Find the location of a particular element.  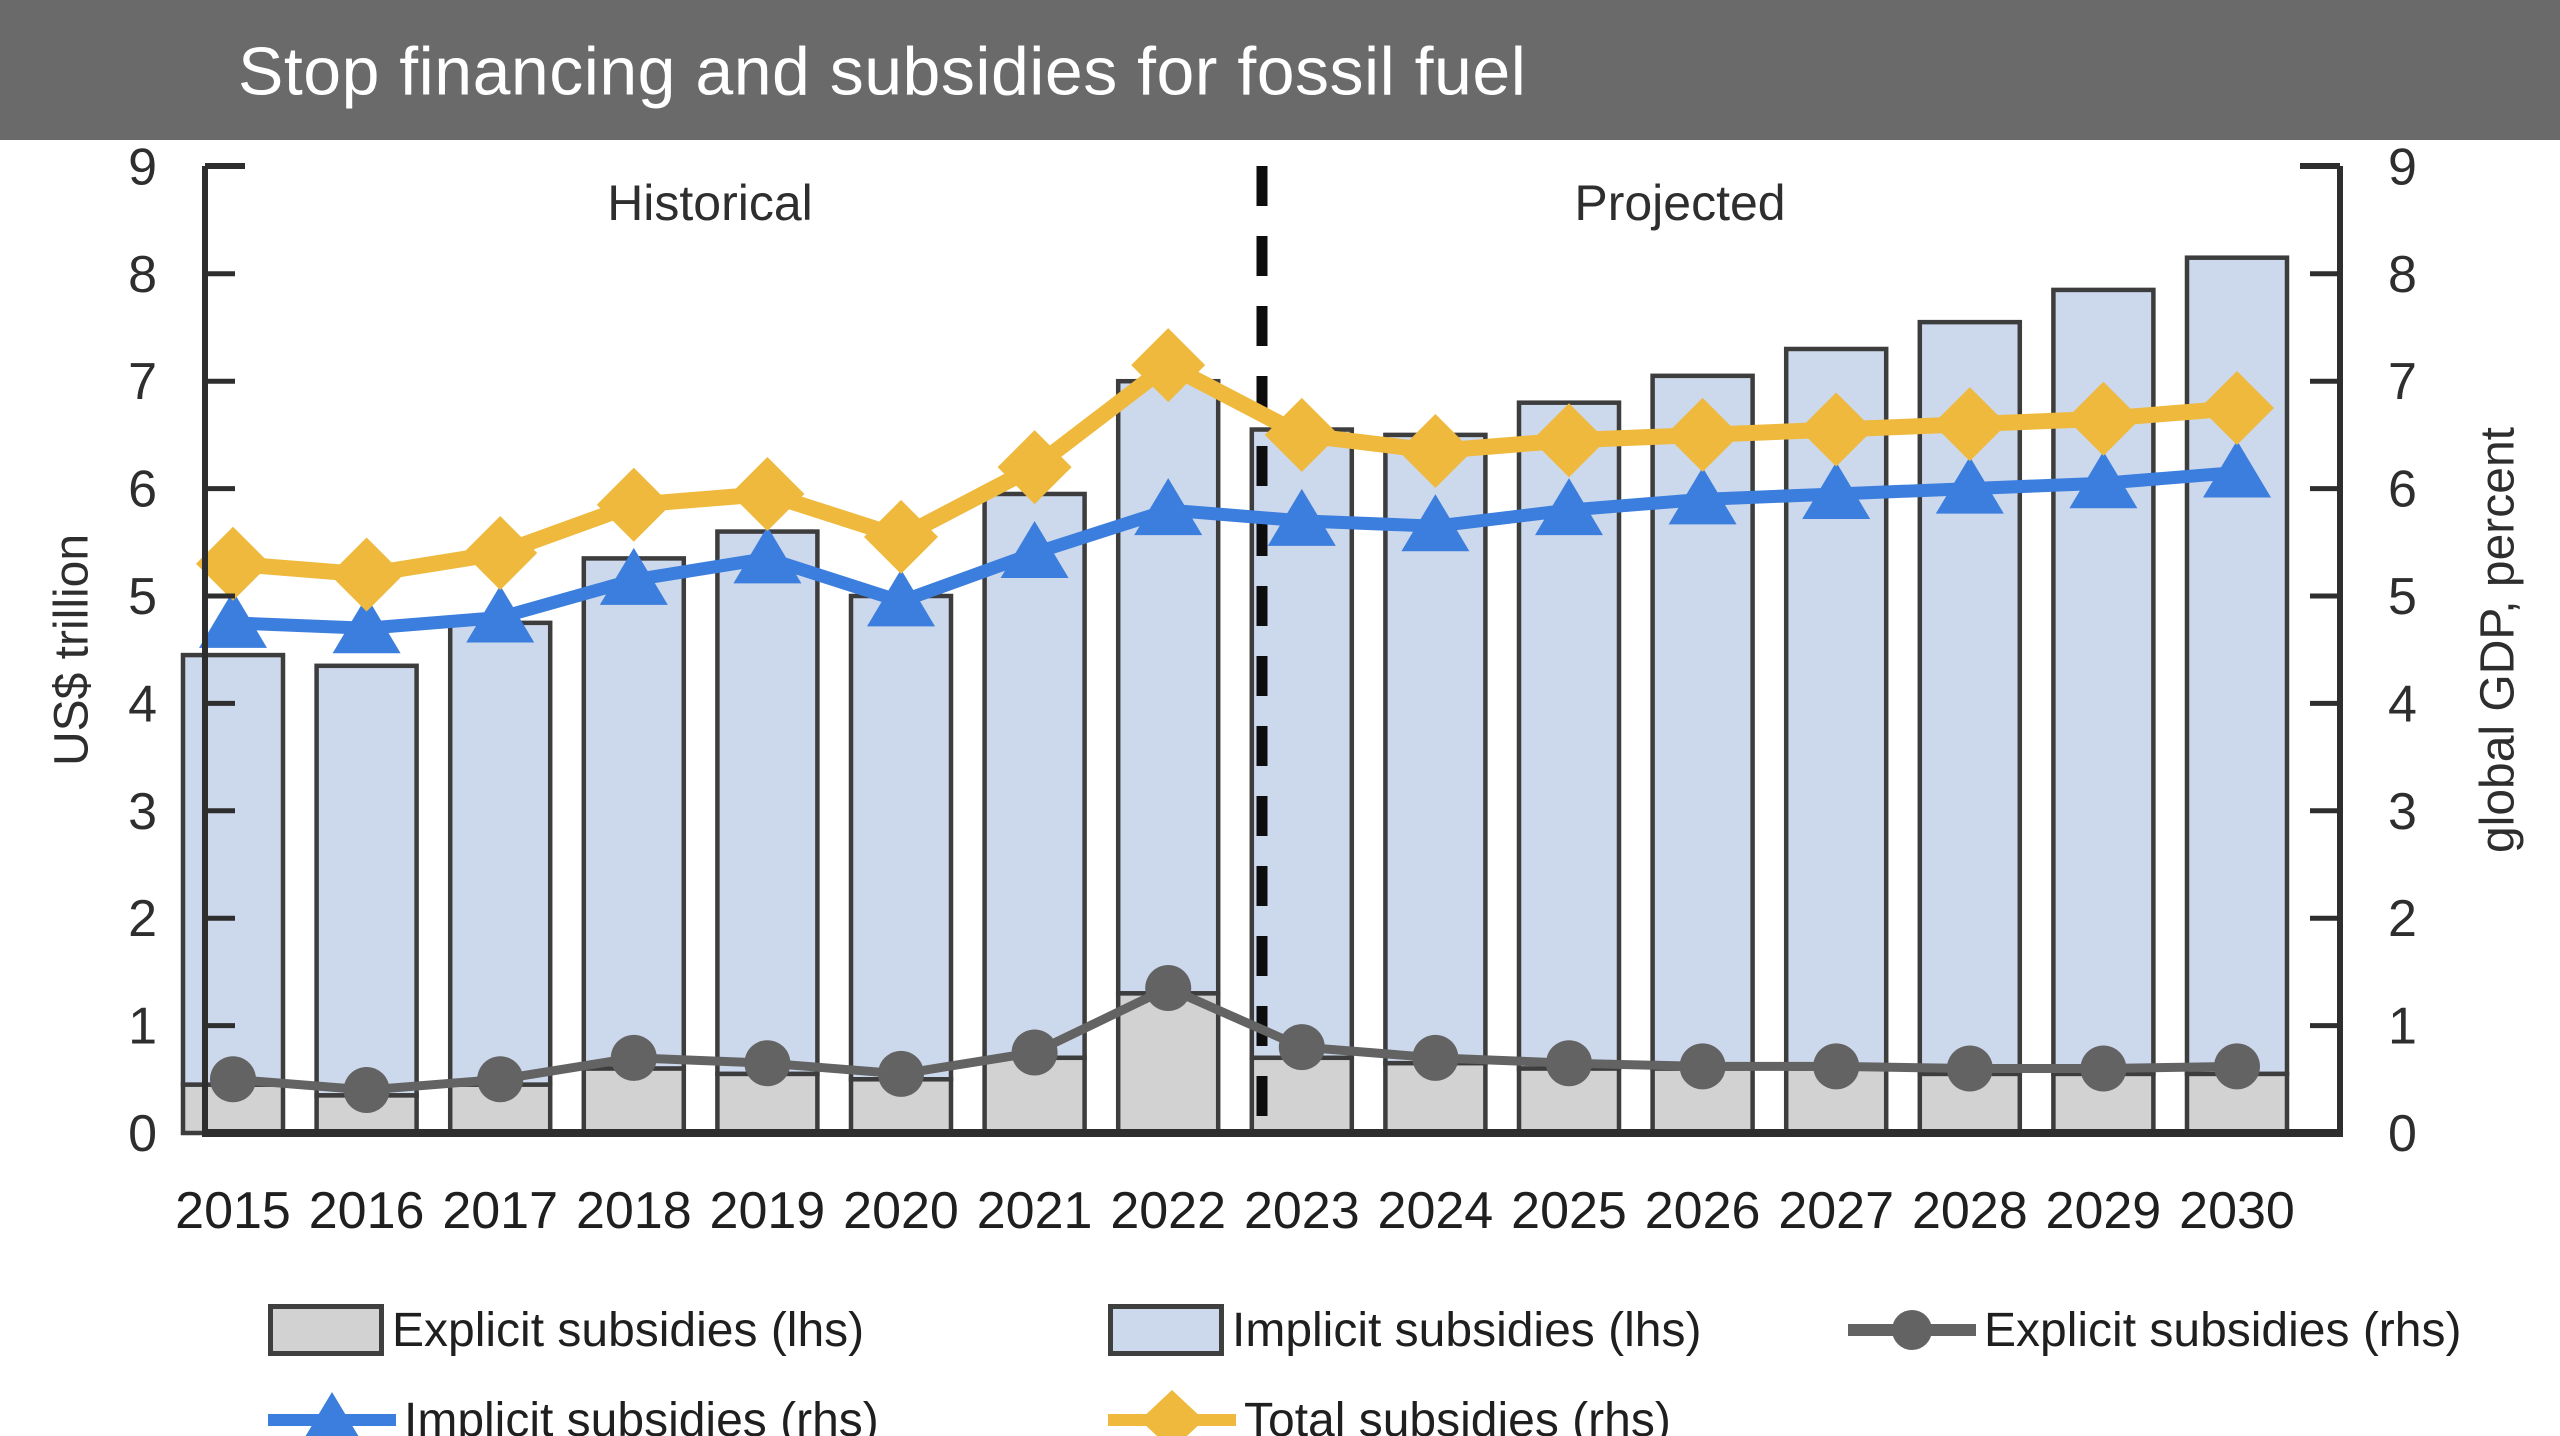

legend-item-implicit-lhs: Implicit subsidies (lhs) is located at coordinates (1404, 1330).